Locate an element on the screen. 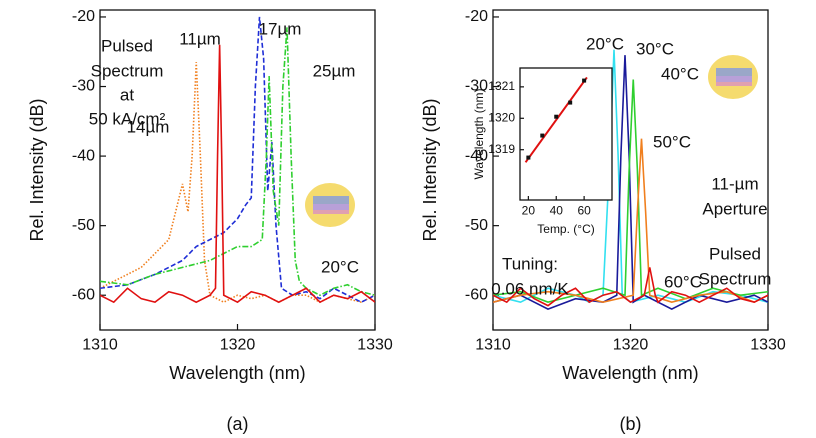  x-tick-label: 60 is located at coordinates (584, 211).